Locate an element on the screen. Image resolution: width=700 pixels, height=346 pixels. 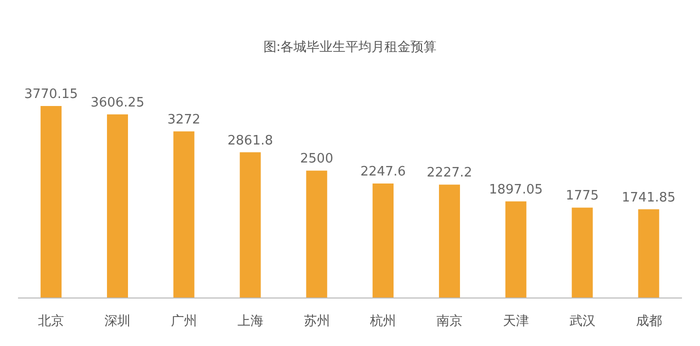
x-tick-label: 苏州 is located at coordinates (317, 322).